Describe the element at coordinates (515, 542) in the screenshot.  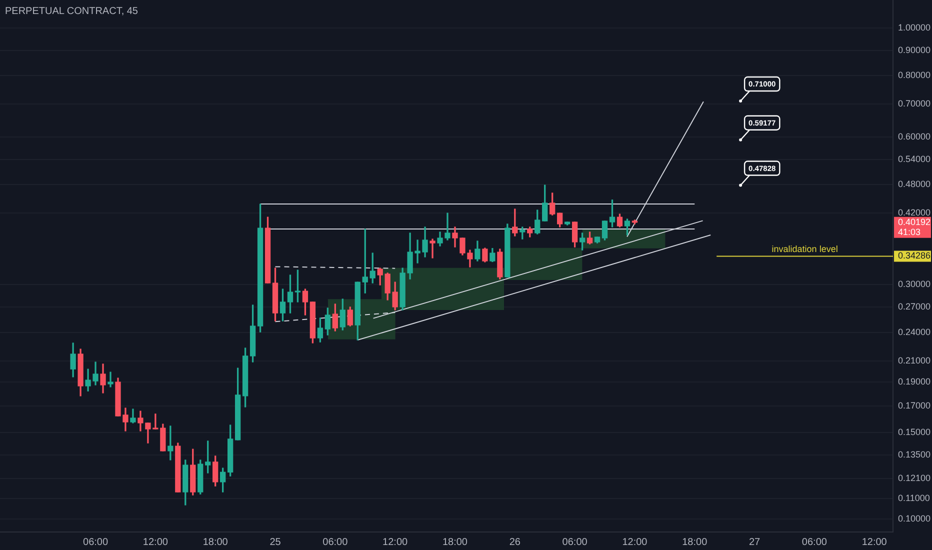
I see `x-tick-label: 26` at that location.